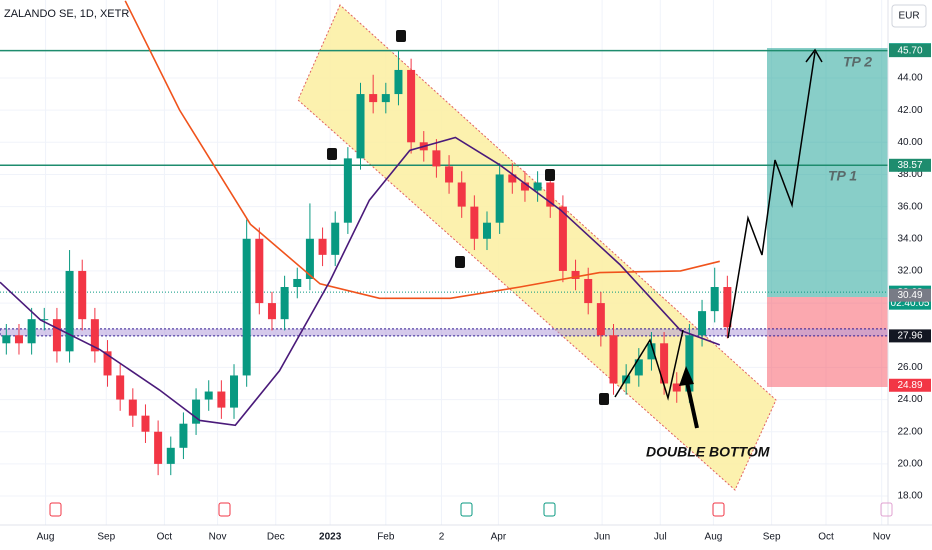  I want to click on x-tick-label: Apr, so click(499, 537).